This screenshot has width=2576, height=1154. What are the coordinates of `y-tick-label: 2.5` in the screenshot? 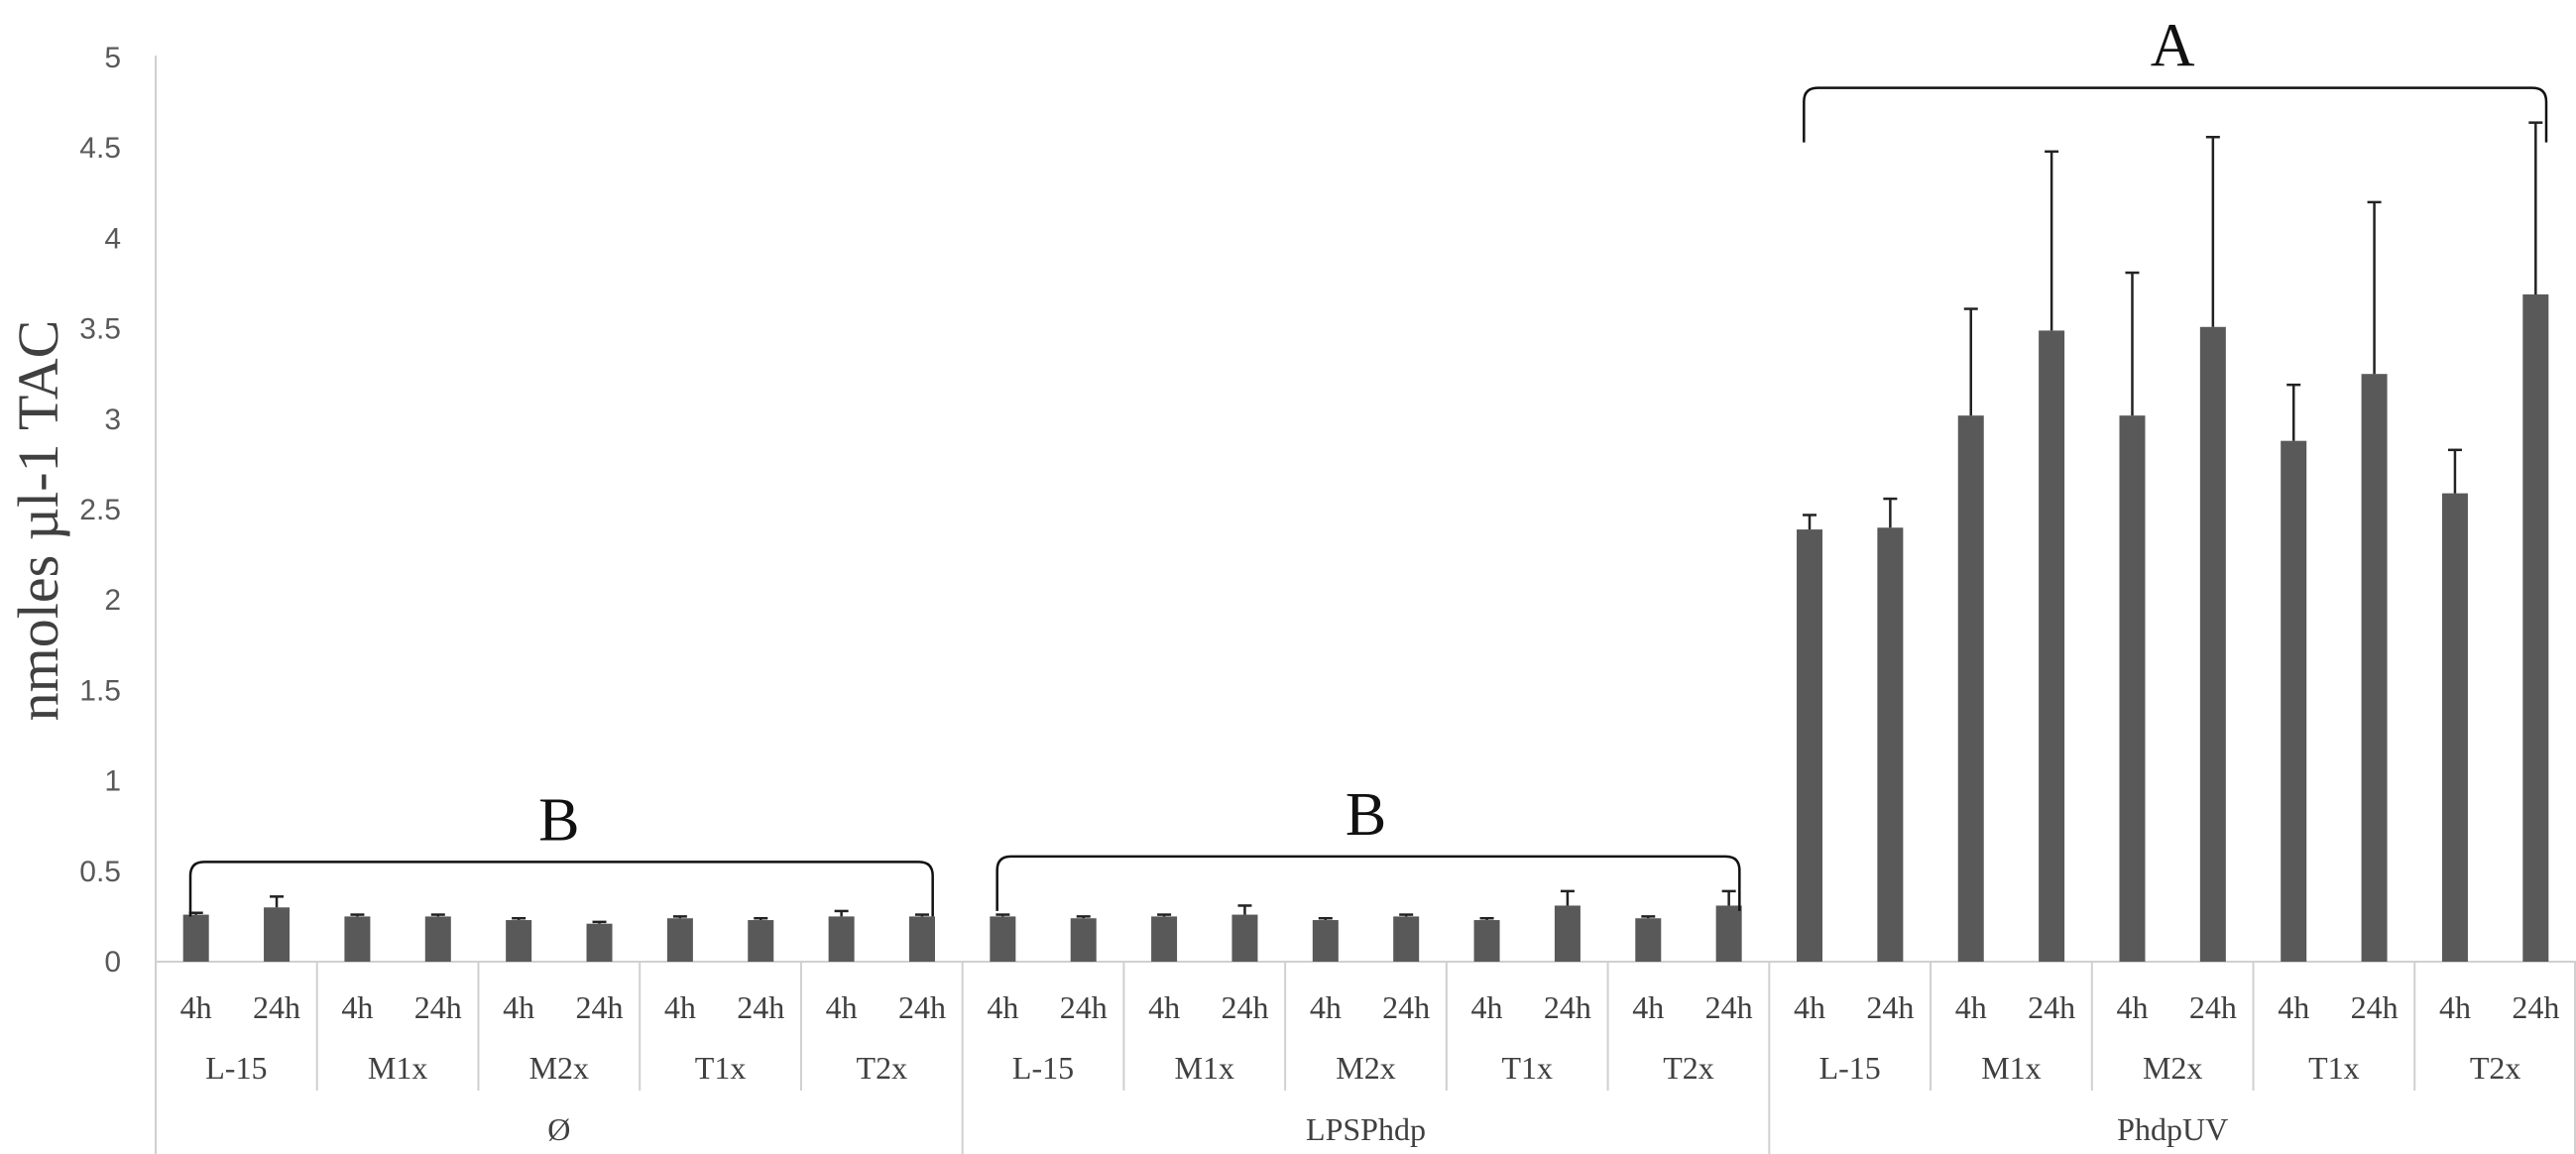 It's located at (100, 510).